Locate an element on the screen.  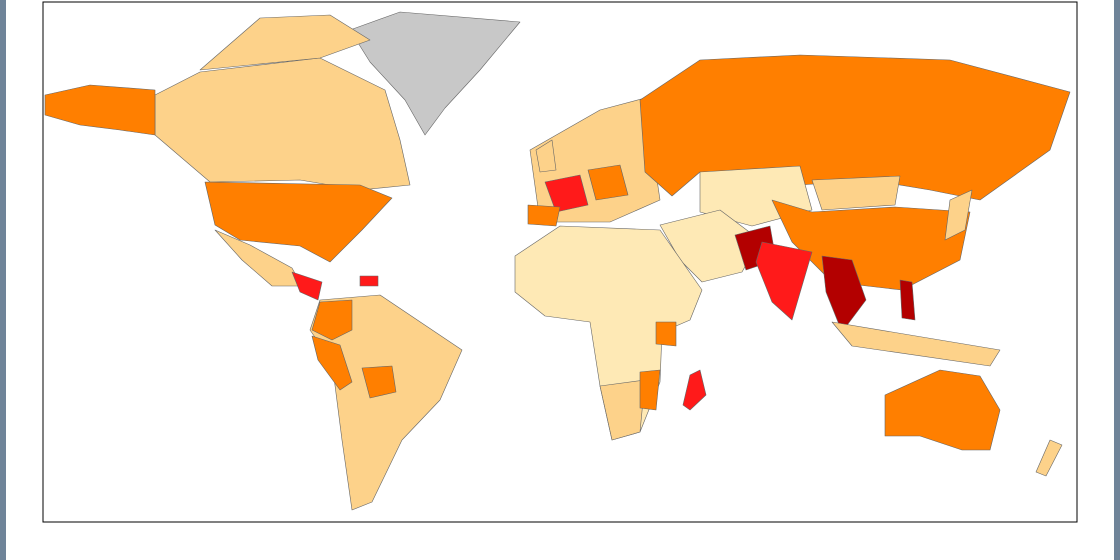
bolivia is located at coordinates (379, 382).